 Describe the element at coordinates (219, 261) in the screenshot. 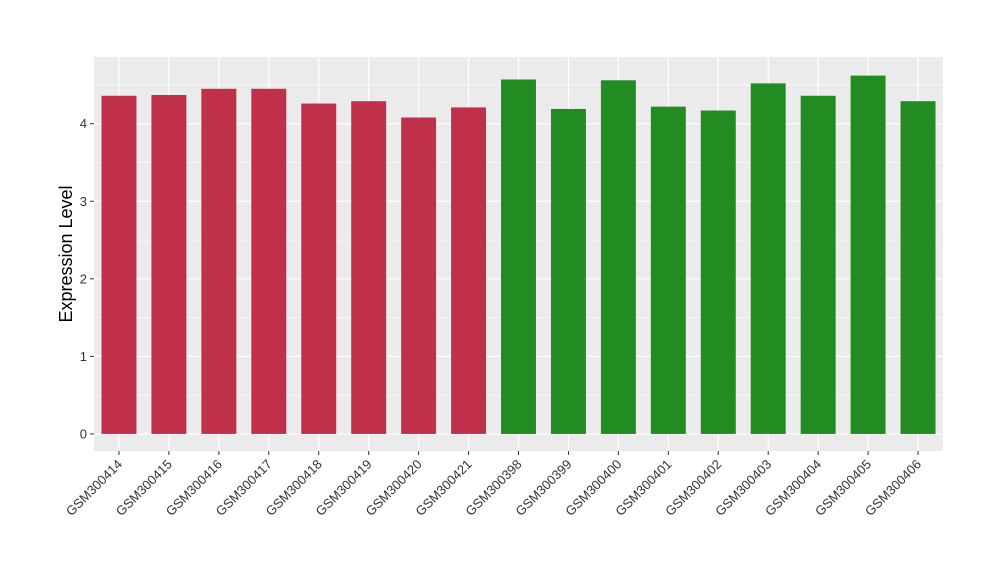

I see `bar-GSM300416` at that location.